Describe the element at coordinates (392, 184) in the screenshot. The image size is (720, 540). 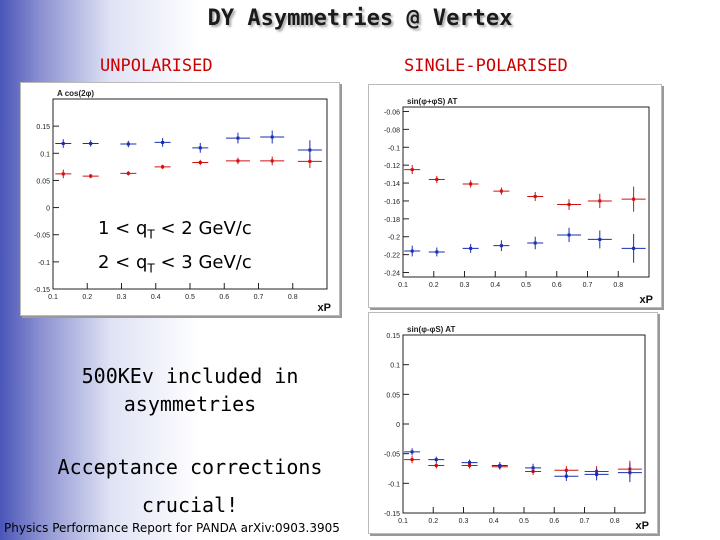
I see `y-tick-label: -0.14` at that location.